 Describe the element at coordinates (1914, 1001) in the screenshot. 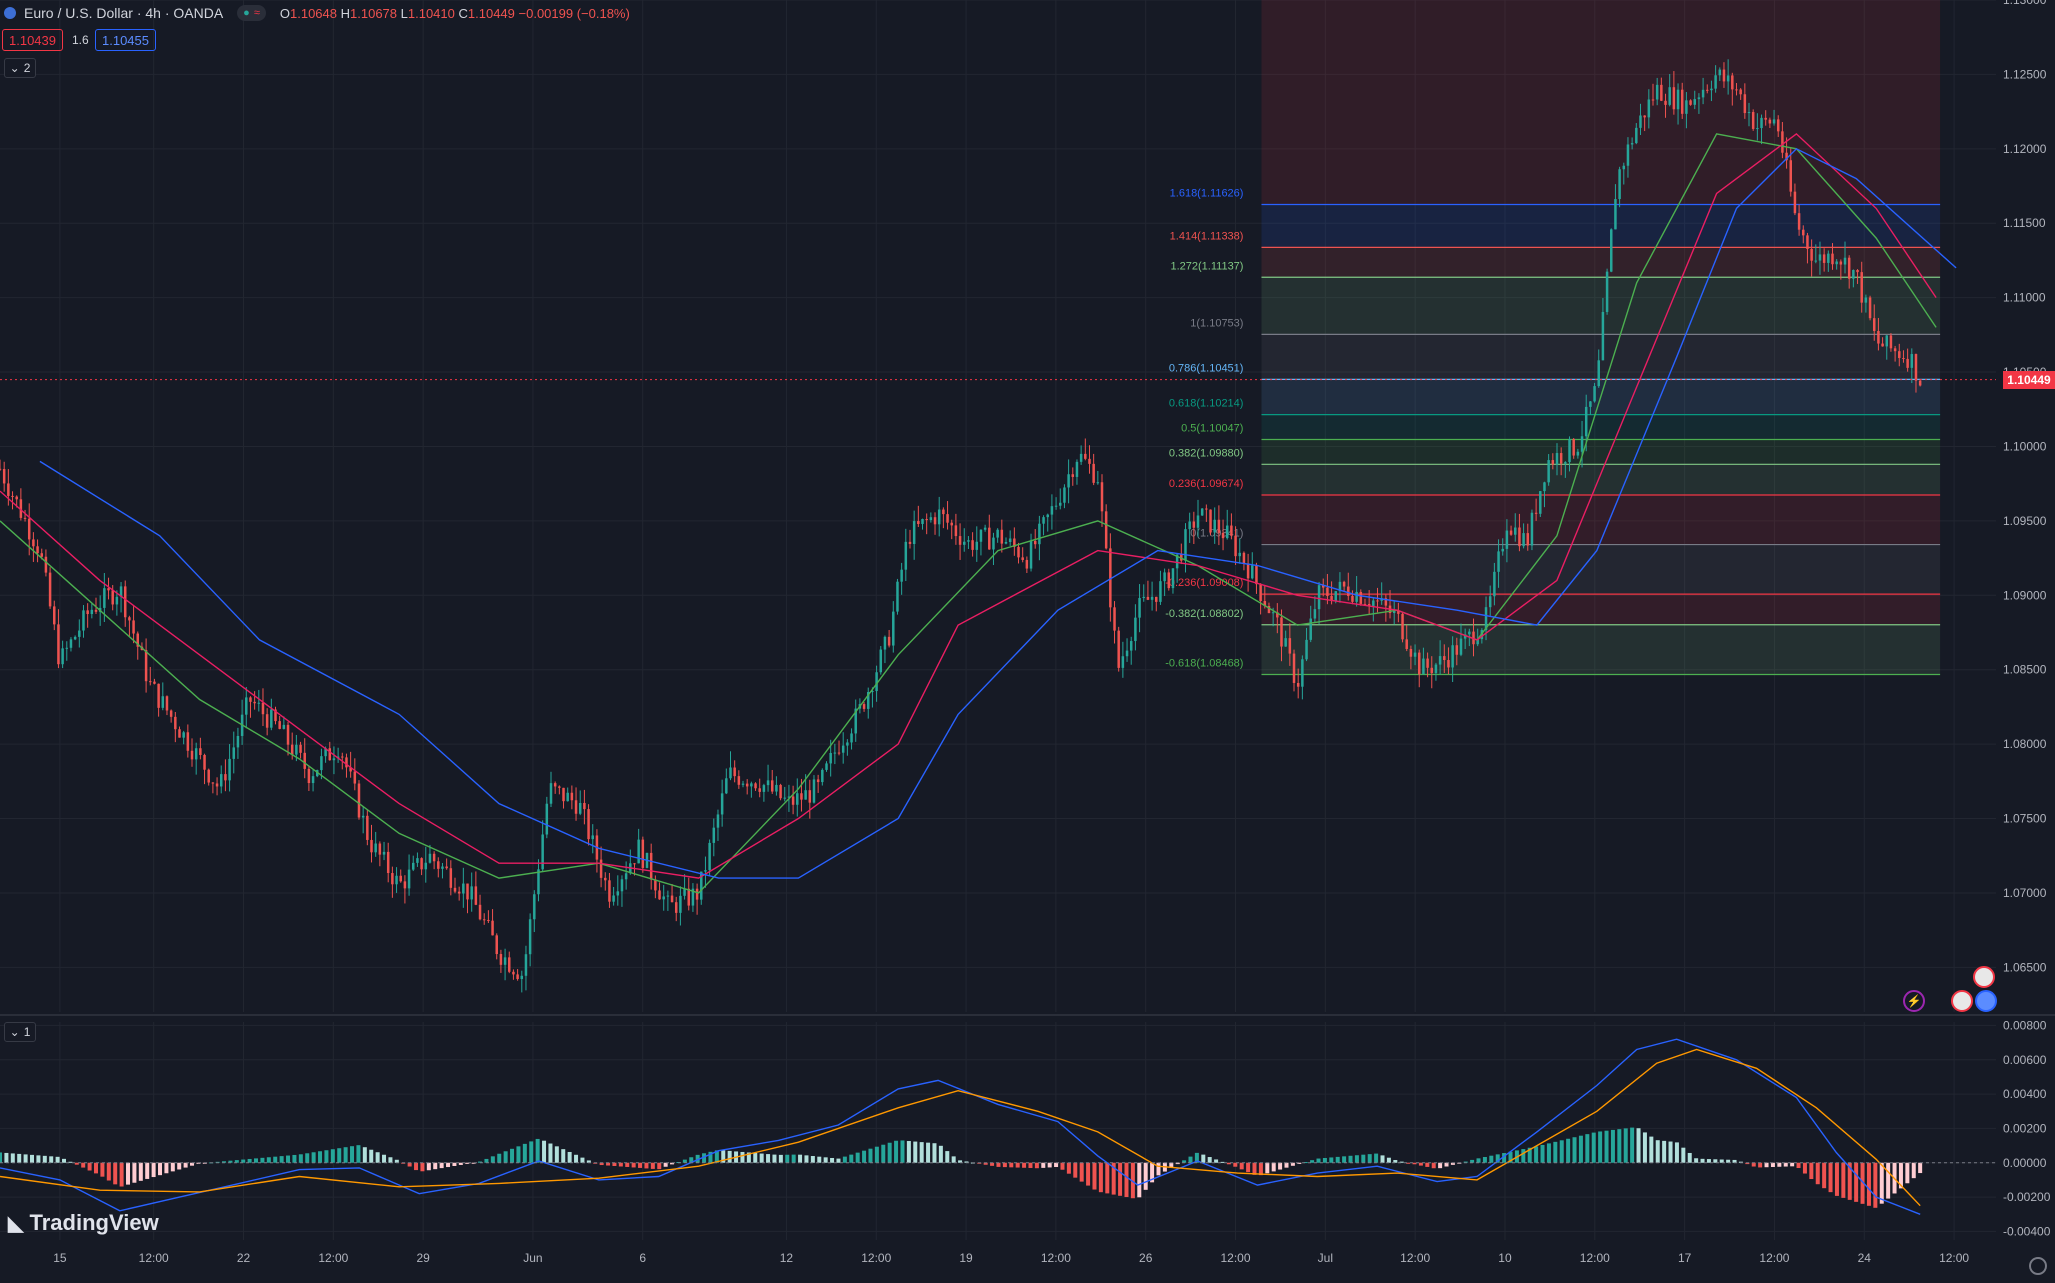

I see `lightning-icon: ⚡` at that location.